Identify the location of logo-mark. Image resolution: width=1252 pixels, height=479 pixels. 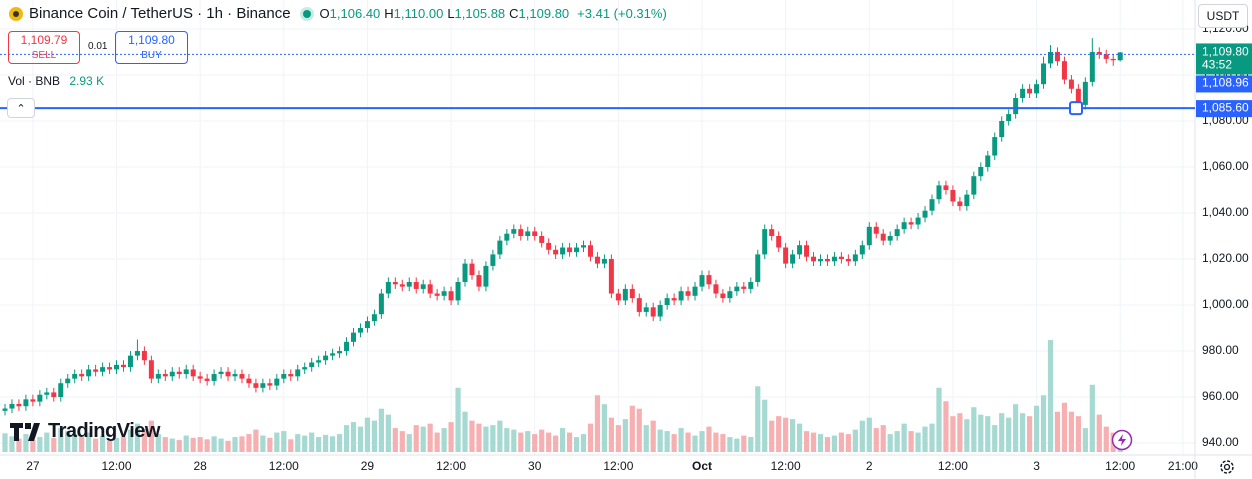
(25, 431).